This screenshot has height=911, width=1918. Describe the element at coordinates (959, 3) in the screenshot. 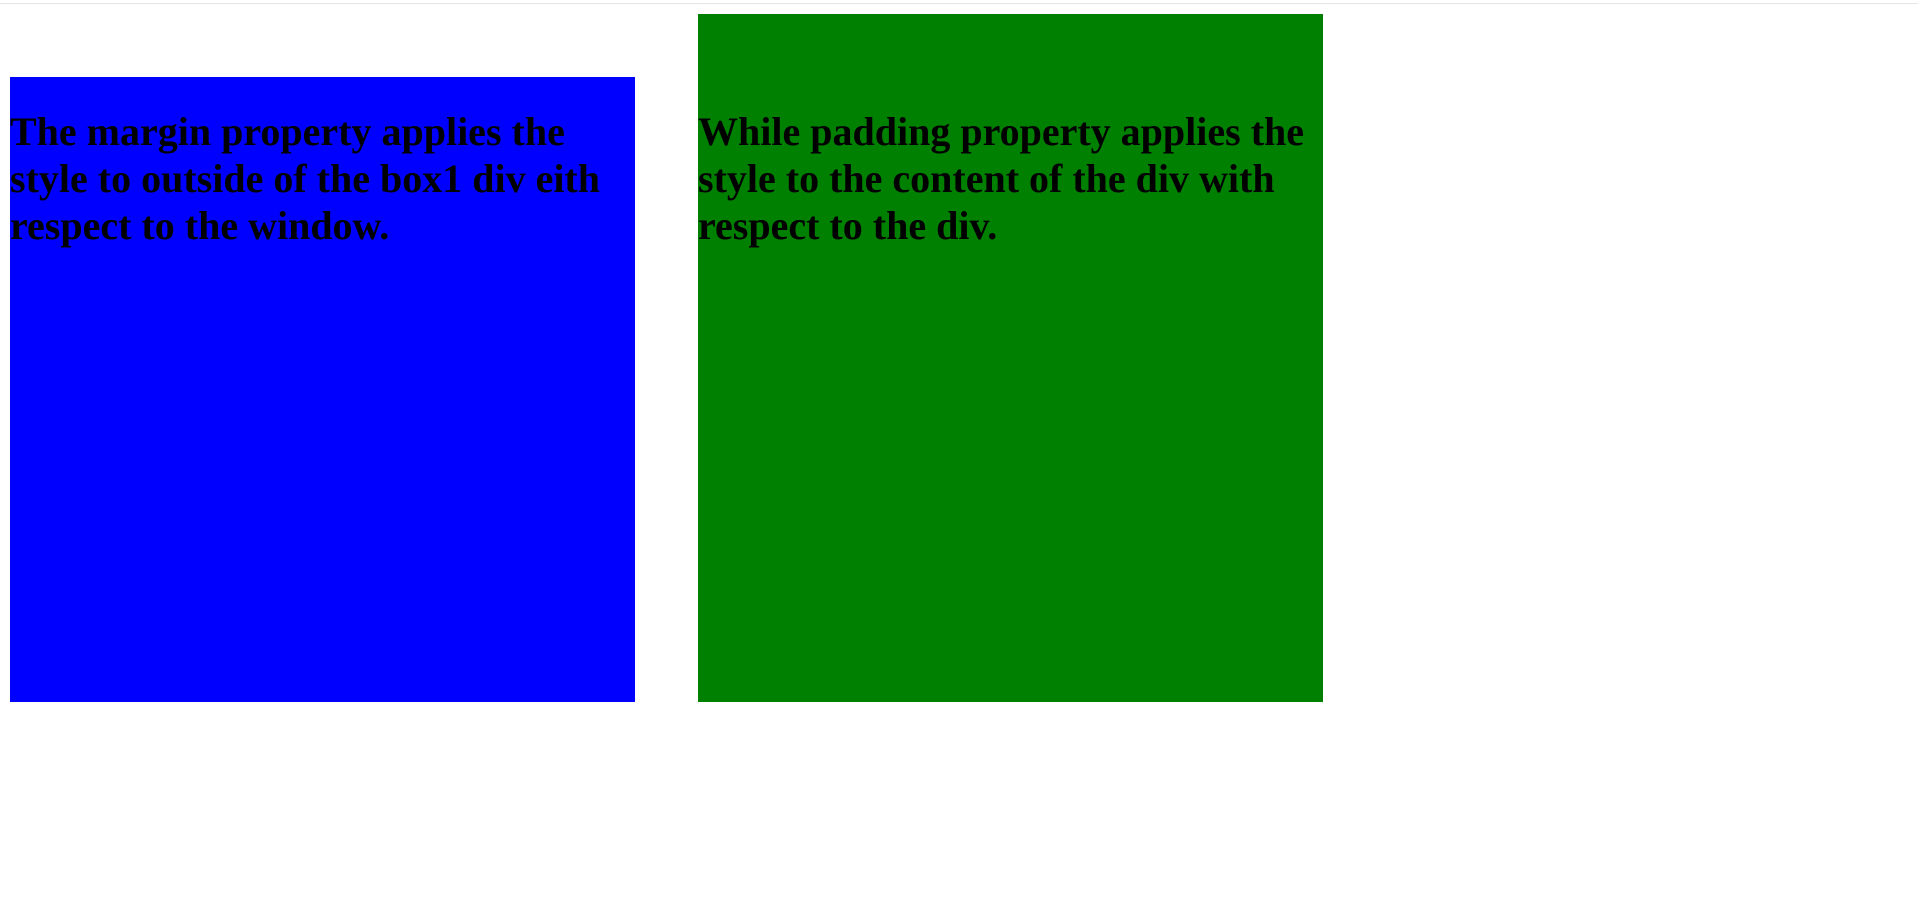

I see `top-divider` at that location.